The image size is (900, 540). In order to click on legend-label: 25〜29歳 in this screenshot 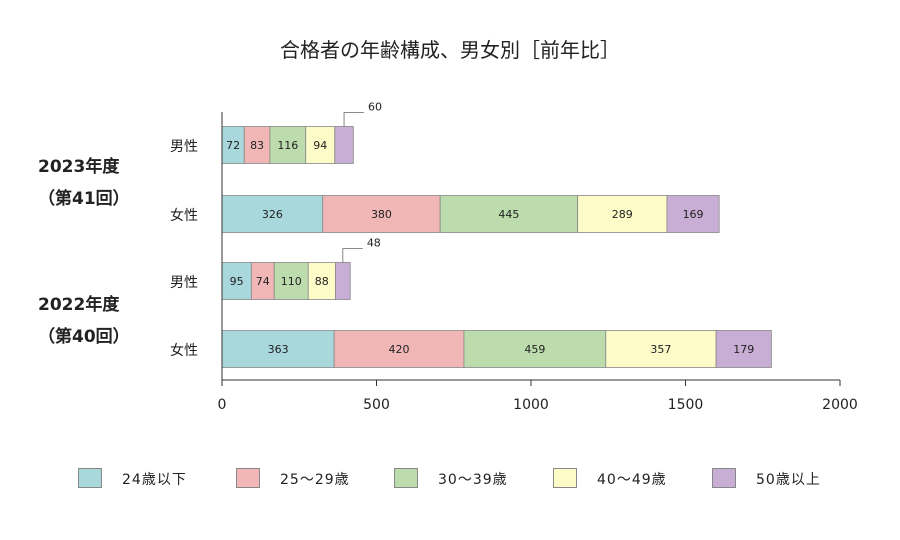, I will do `click(315, 480)`.